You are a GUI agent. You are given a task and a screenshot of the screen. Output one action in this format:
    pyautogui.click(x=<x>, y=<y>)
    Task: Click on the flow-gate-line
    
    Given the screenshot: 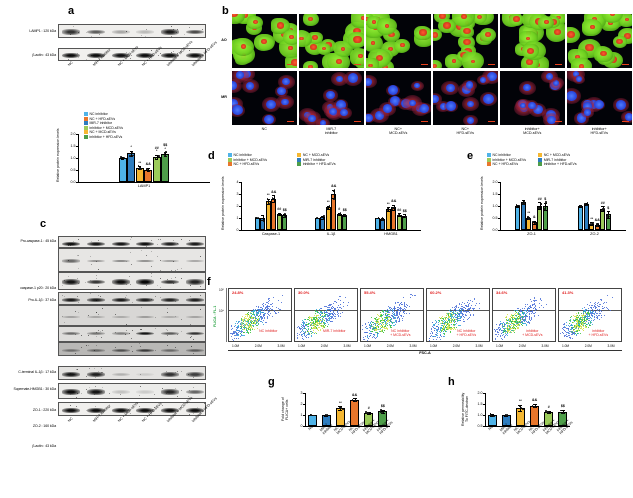 What is the action you would take?
    pyautogui.click(x=590, y=310)
    